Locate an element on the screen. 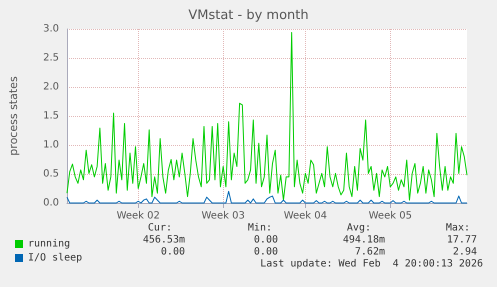 This screenshot has height=287, width=497. y-tick-label: 2.0 is located at coordinates (51, 87).